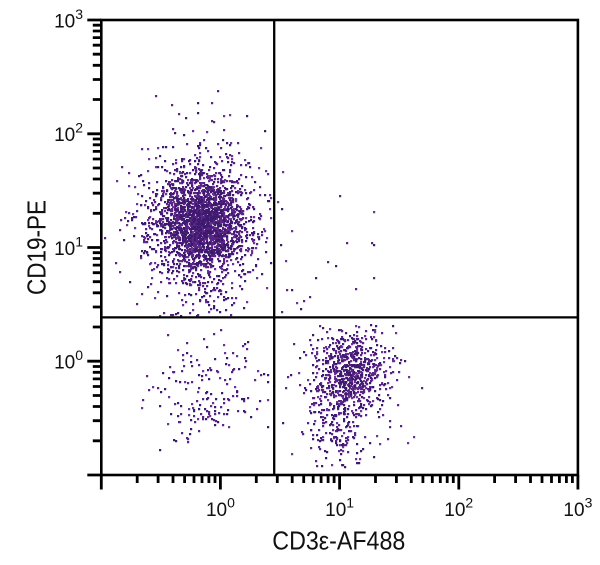  What do you see at coordinates (36, 247) in the screenshot?
I see `svg-text: CD19-PE` at bounding box center [36, 247].